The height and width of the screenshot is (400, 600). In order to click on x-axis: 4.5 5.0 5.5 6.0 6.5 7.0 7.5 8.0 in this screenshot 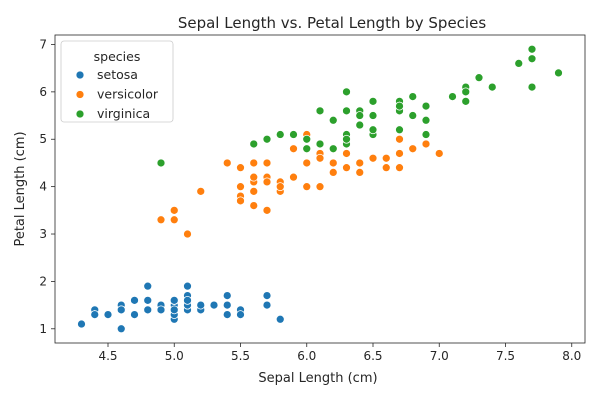, I will do `click(339, 353)`.